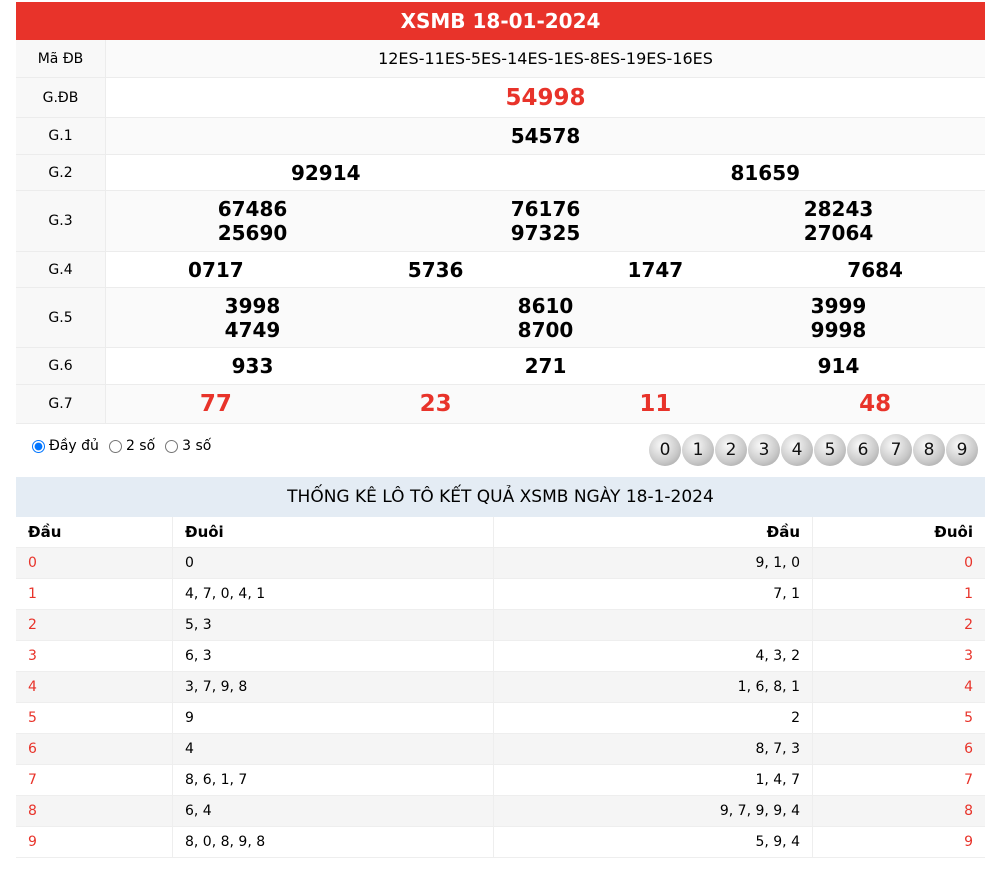 This screenshot has height=871, width=1000. Describe the element at coordinates (665, 450) in the screenshot. I see `number-ball-button: 0` at that location.